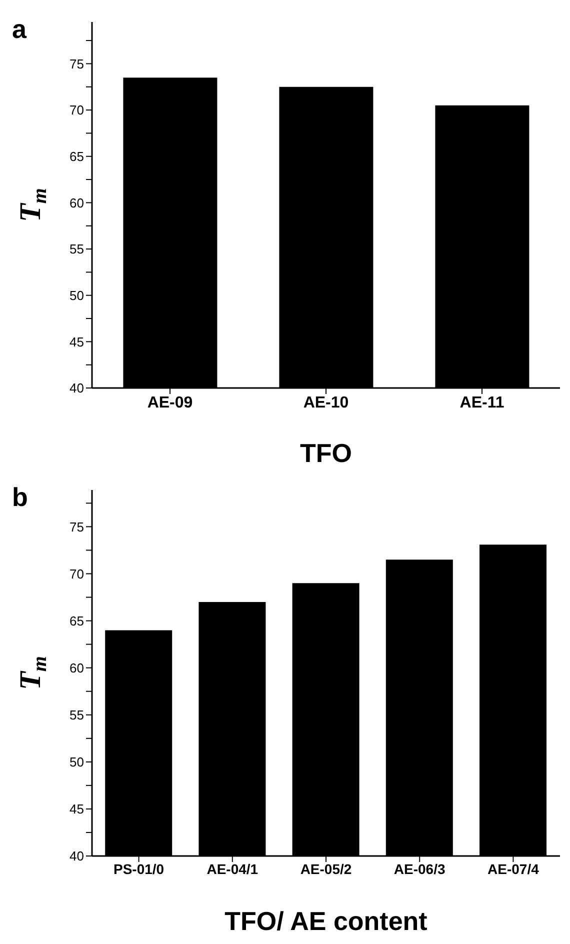 This screenshot has height=944, width=570. Describe the element at coordinates (20, 497) in the screenshot. I see `chart-title: b` at that location.